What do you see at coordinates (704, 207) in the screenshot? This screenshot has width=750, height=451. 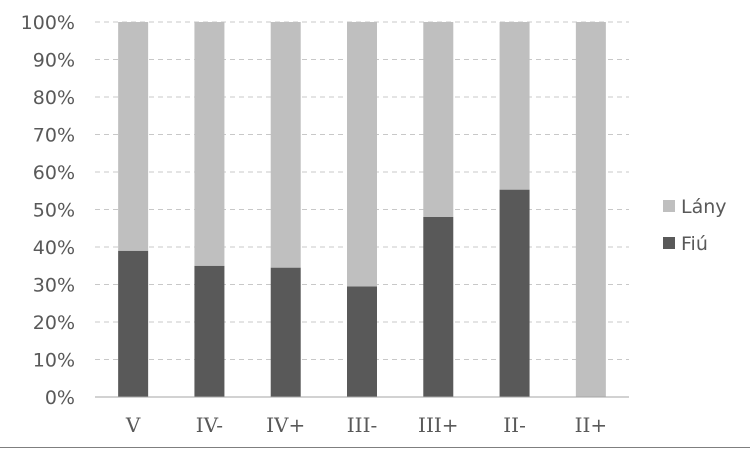 I see `legend-label: Lány` at bounding box center [704, 207].